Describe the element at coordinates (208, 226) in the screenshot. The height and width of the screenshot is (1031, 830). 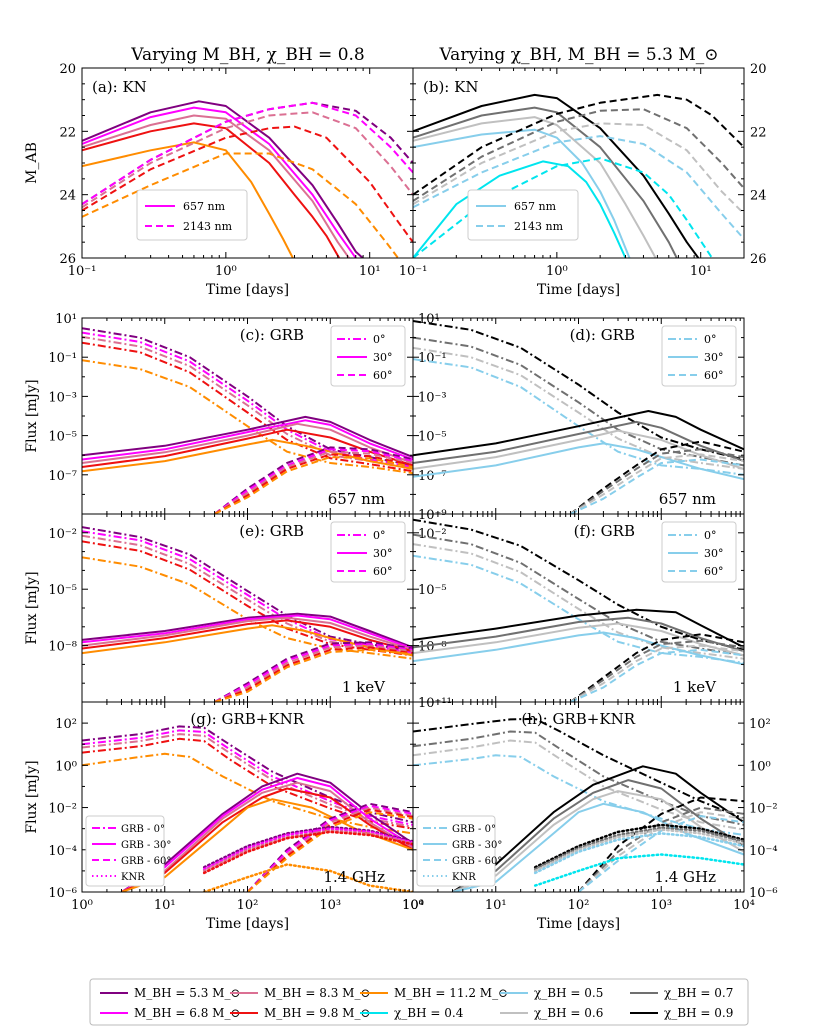
I see `legend-text-a-1: 2143 nm` at that location.